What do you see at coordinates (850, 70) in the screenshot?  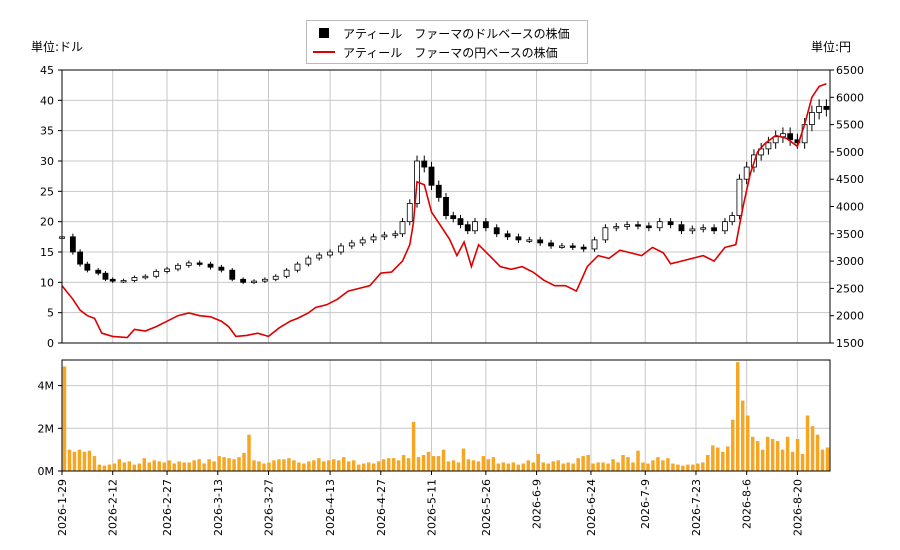 I see `right-tick-label: 6500` at bounding box center [850, 70].